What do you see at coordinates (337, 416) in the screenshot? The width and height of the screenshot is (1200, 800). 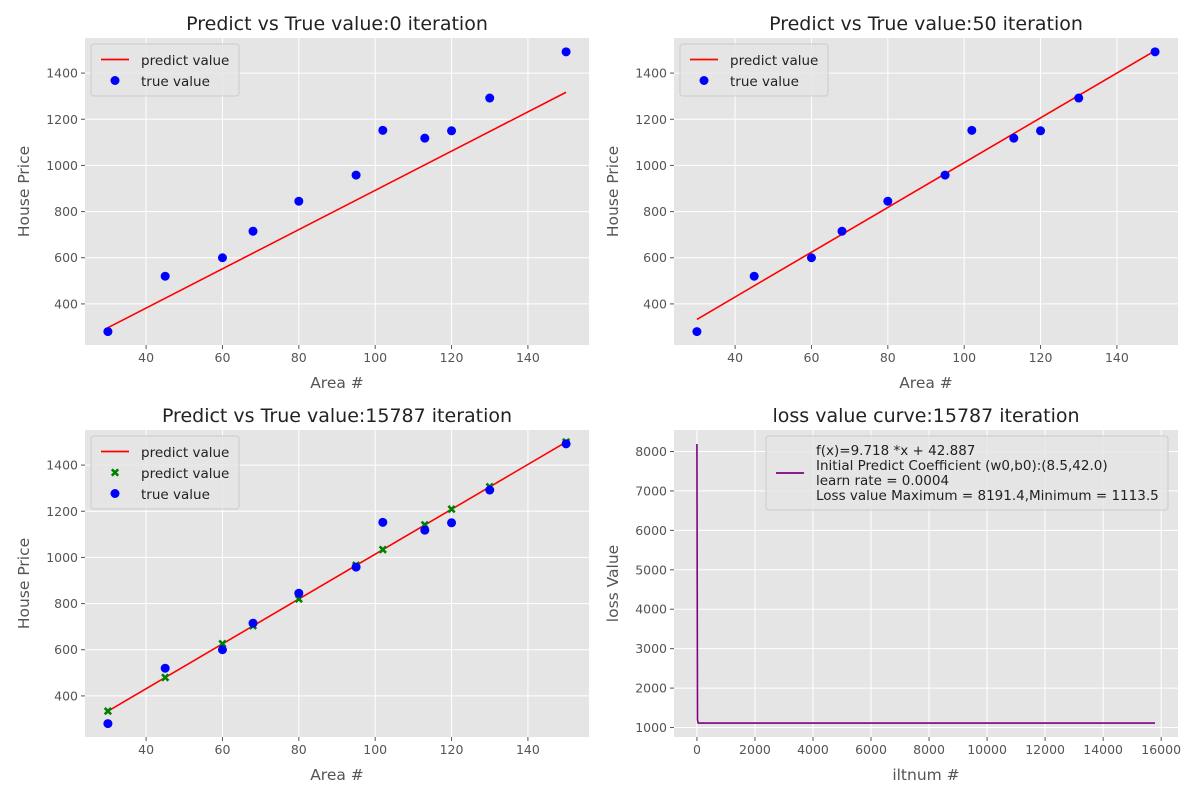 I see `chart-title: Predict vs True value:15787 iteration` at bounding box center [337, 416].